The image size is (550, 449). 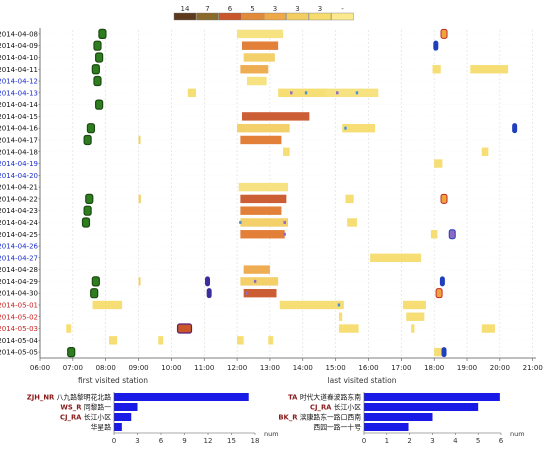 I want to click on date-label: 2014-04-22, so click(x=19, y=199).